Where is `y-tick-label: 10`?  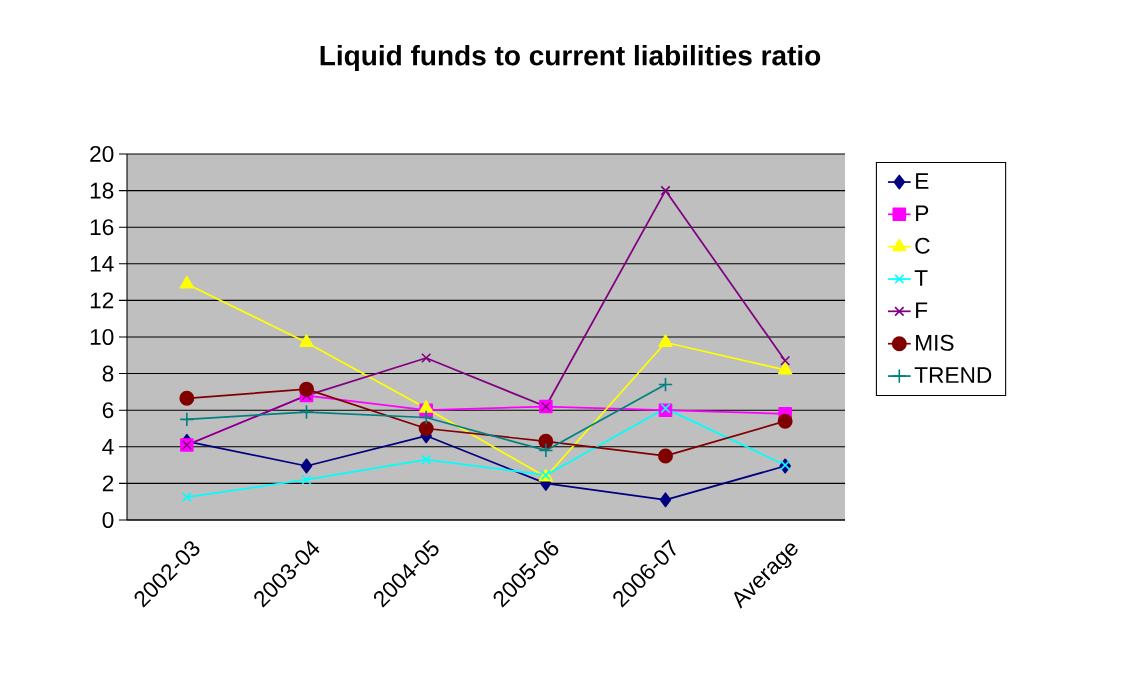 y-tick-label: 10 is located at coordinates (102, 337).